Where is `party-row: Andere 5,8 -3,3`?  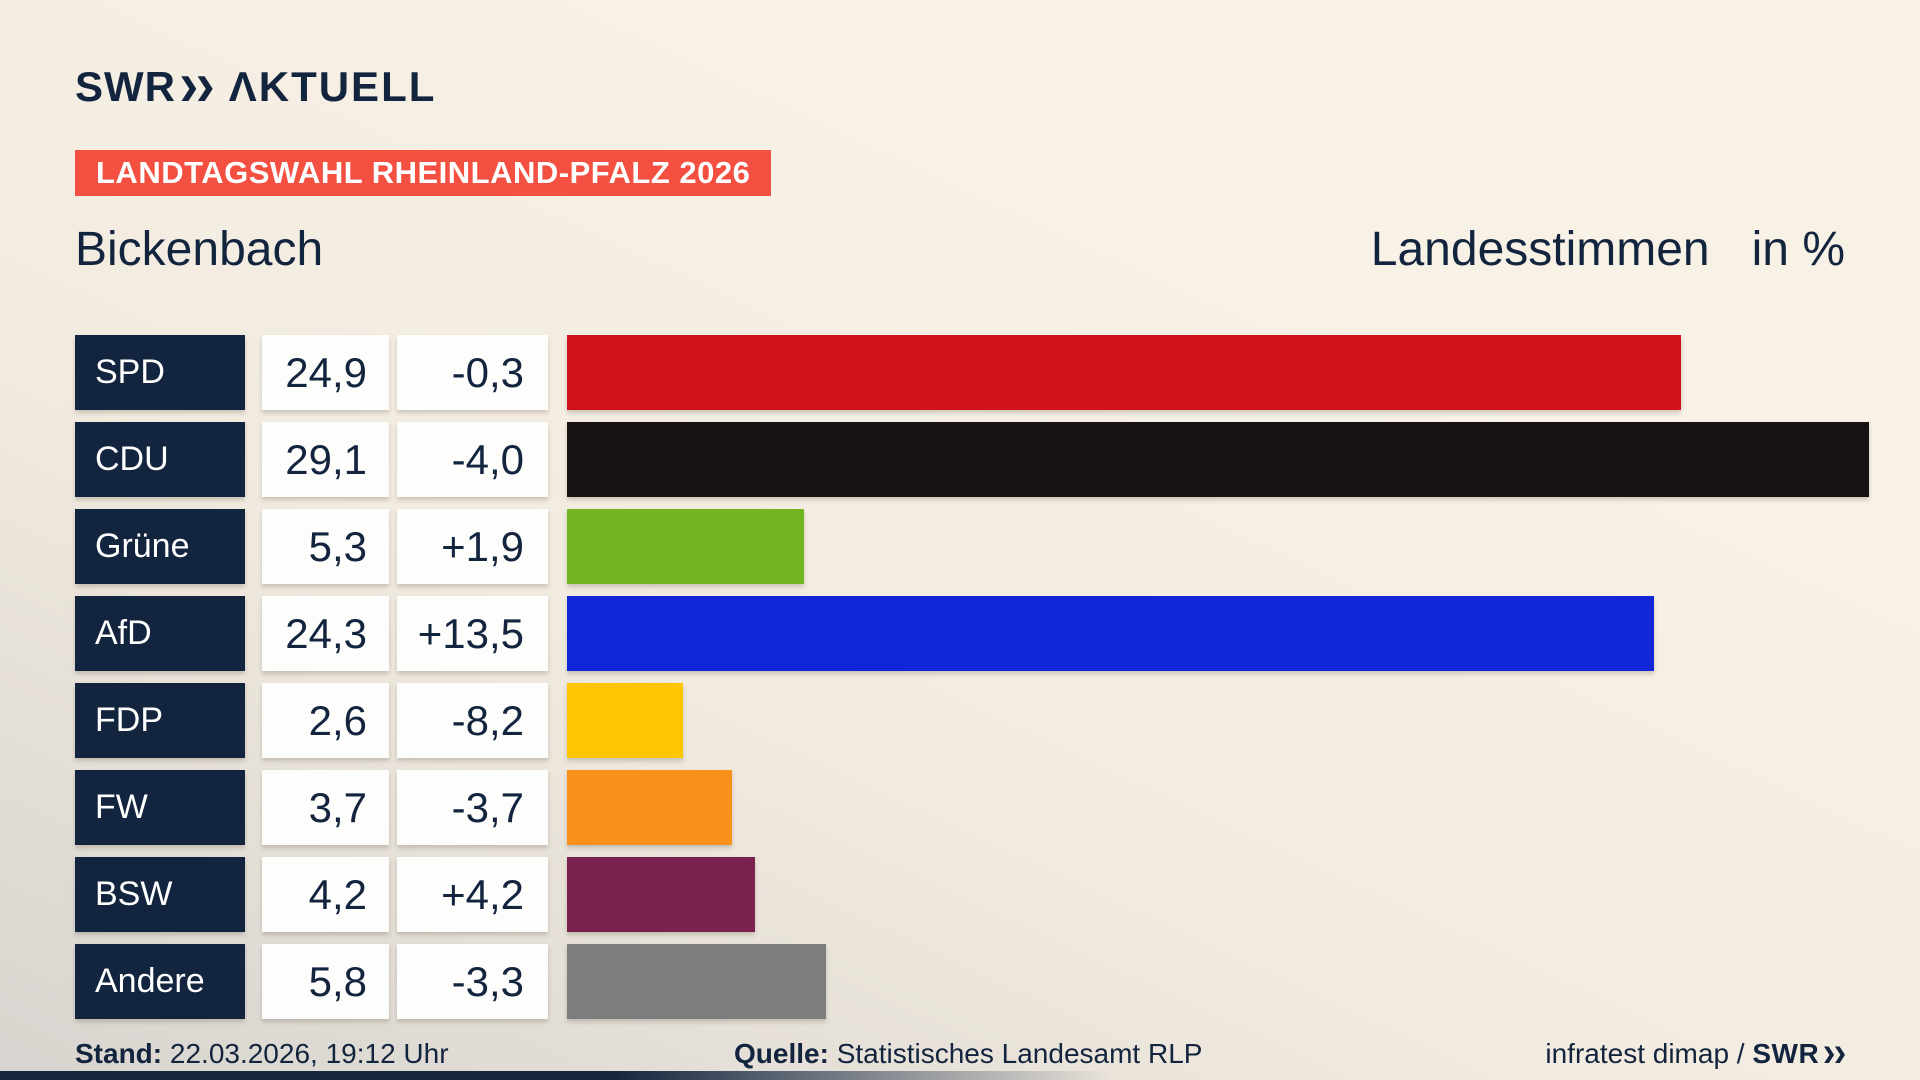
party-row: Andere 5,8 -3,3 is located at coordinates (997, 981).